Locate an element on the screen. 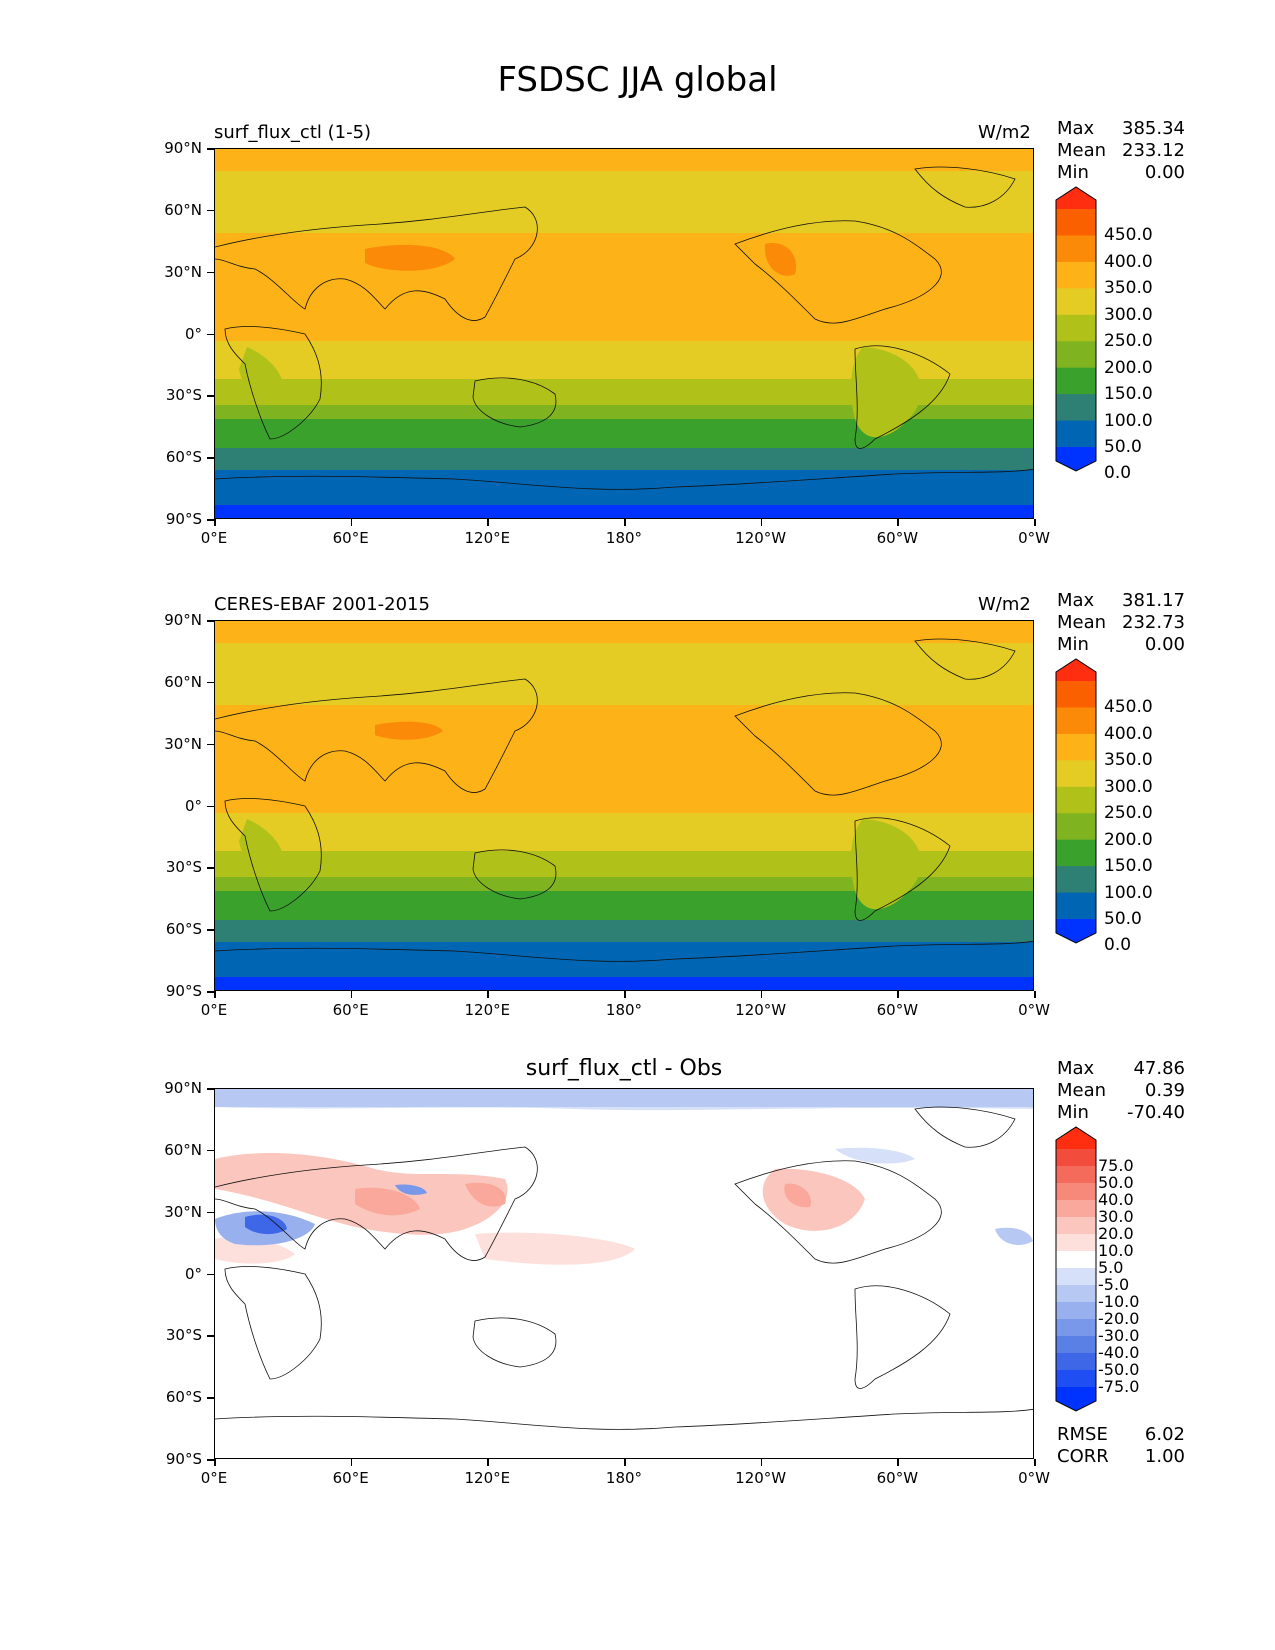 The image size is (1275, 1650). colorbar-tick-label: 100.0 is located at coordinates (1128, 892).